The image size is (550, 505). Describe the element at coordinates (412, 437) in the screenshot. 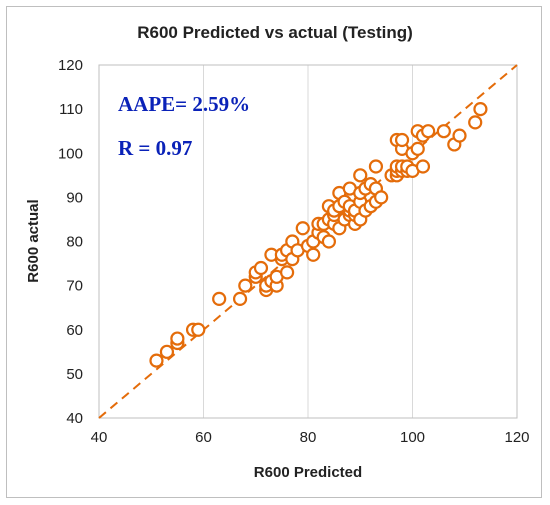

I see `x-tick-label: 100` at that location.